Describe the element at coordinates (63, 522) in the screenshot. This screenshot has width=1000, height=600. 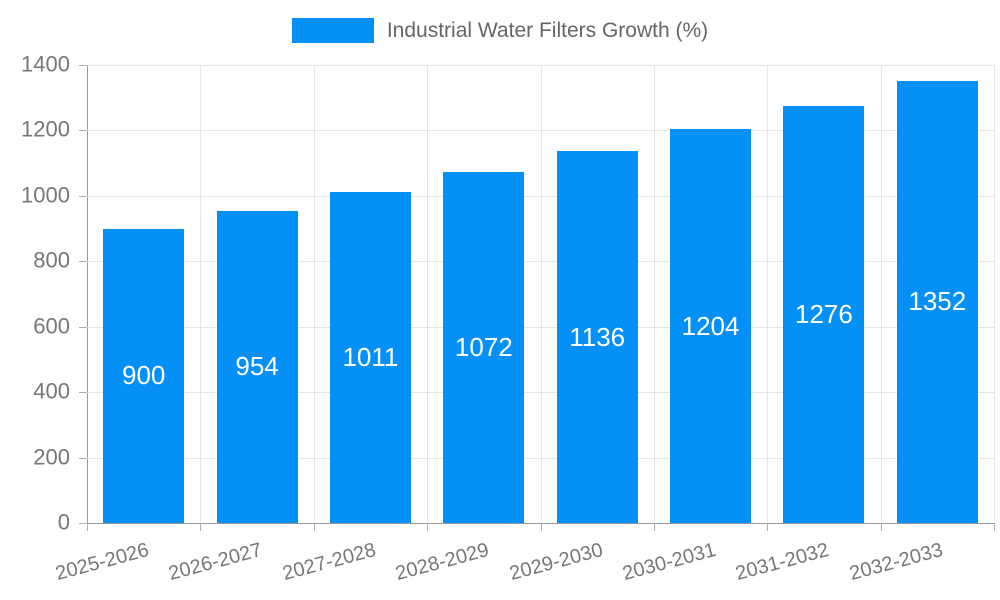
I see `y-axis-tick-label: 0` at that location.